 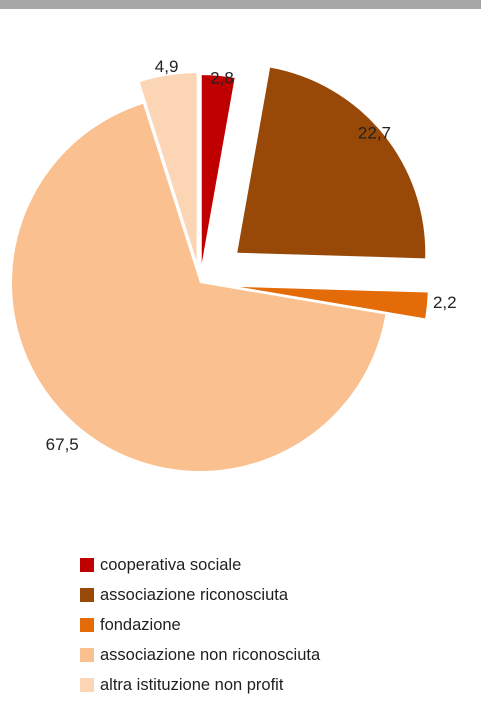 What do you see at coordinates (167, 66) in the screenshot?
I see `data-label-altra-istituzione-non-profit: 4,9` at bounding box center [167, 66].